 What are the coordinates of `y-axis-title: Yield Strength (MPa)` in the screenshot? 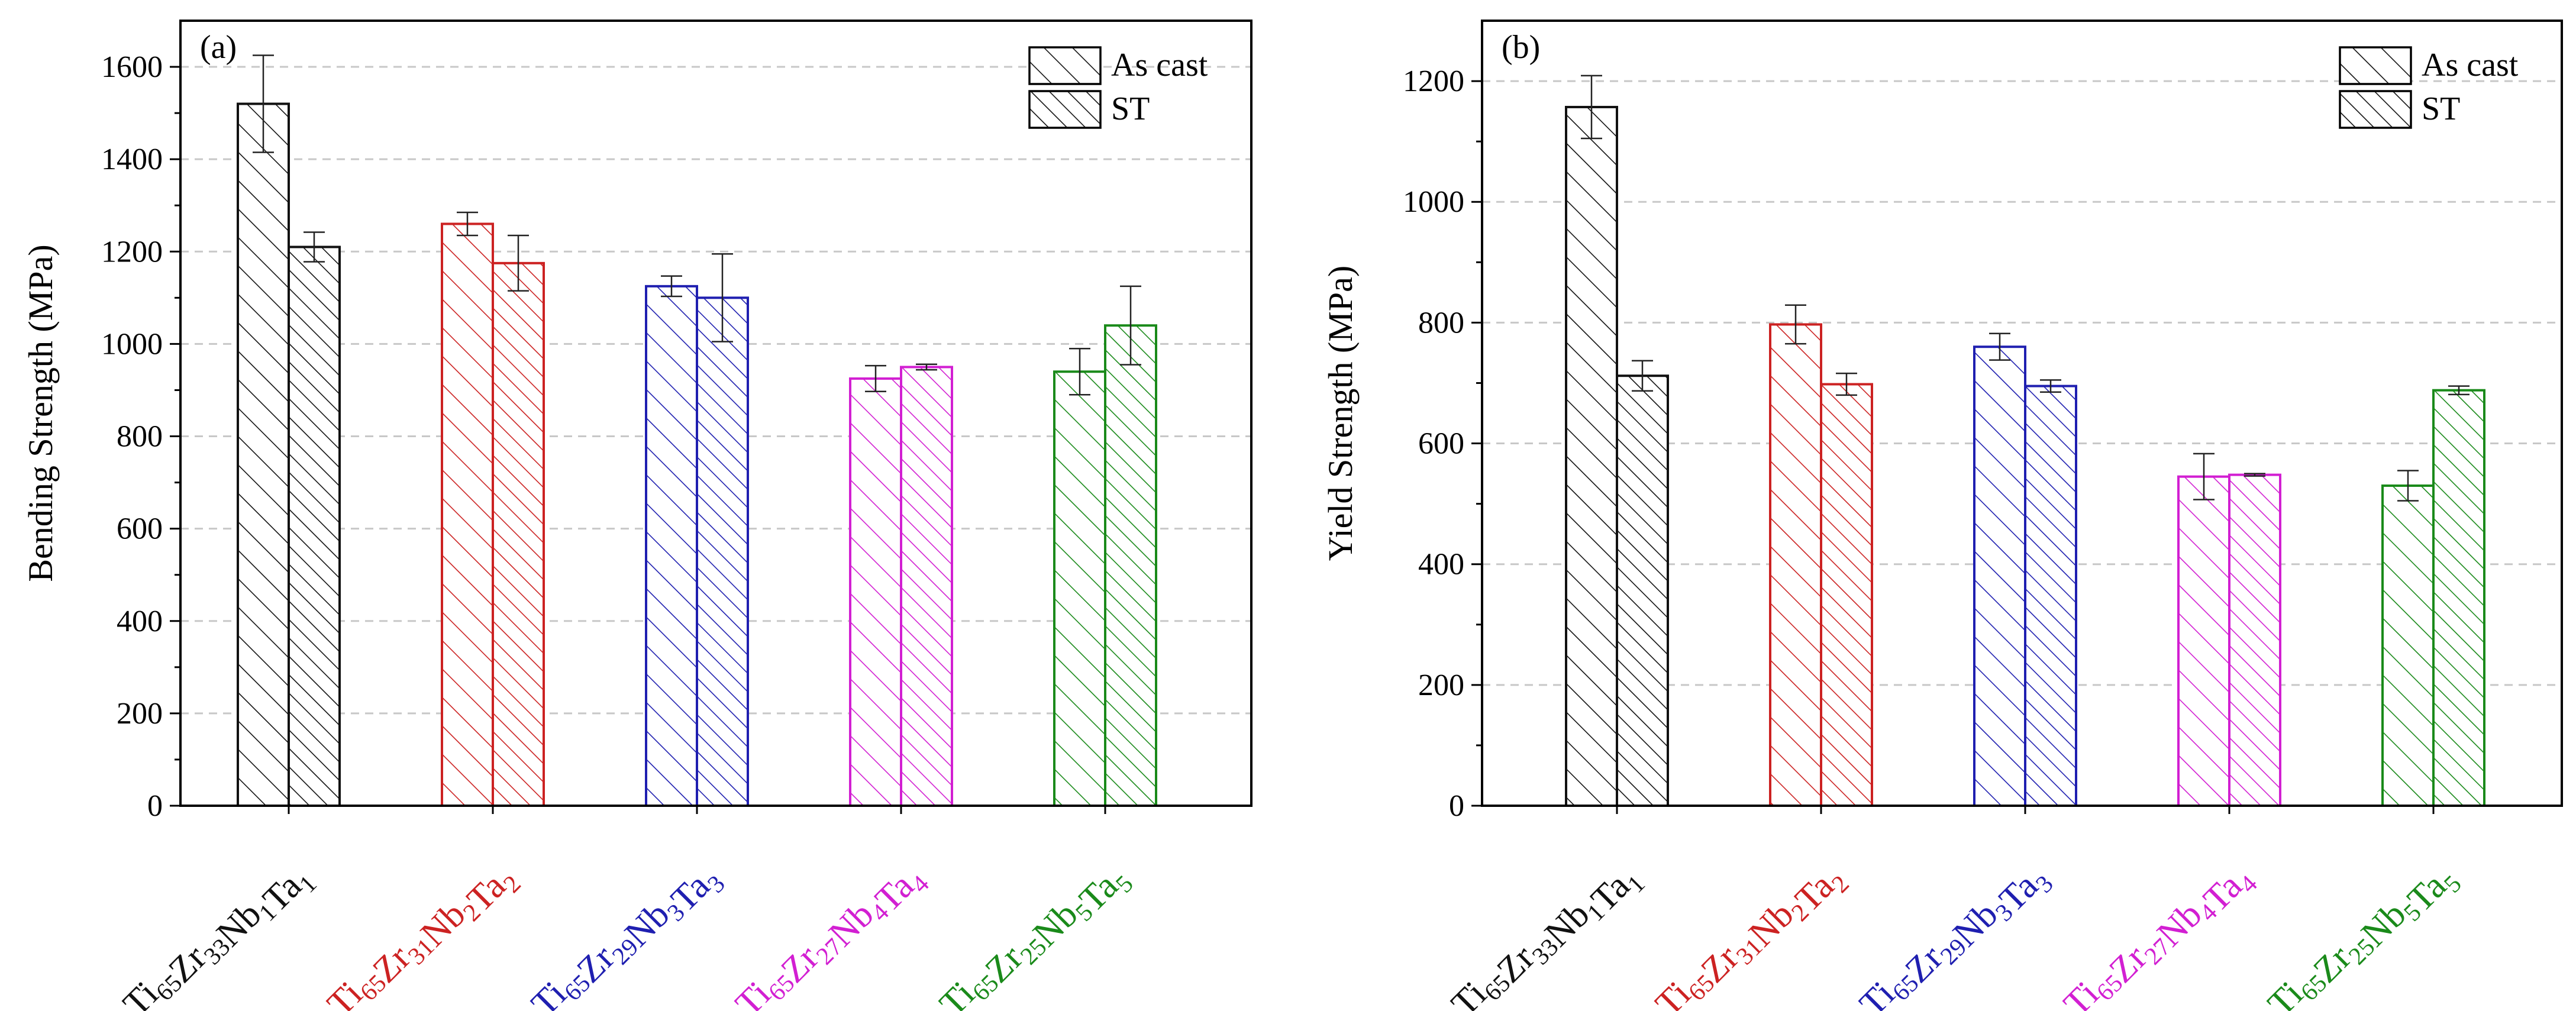 It's located at (1340, 413).